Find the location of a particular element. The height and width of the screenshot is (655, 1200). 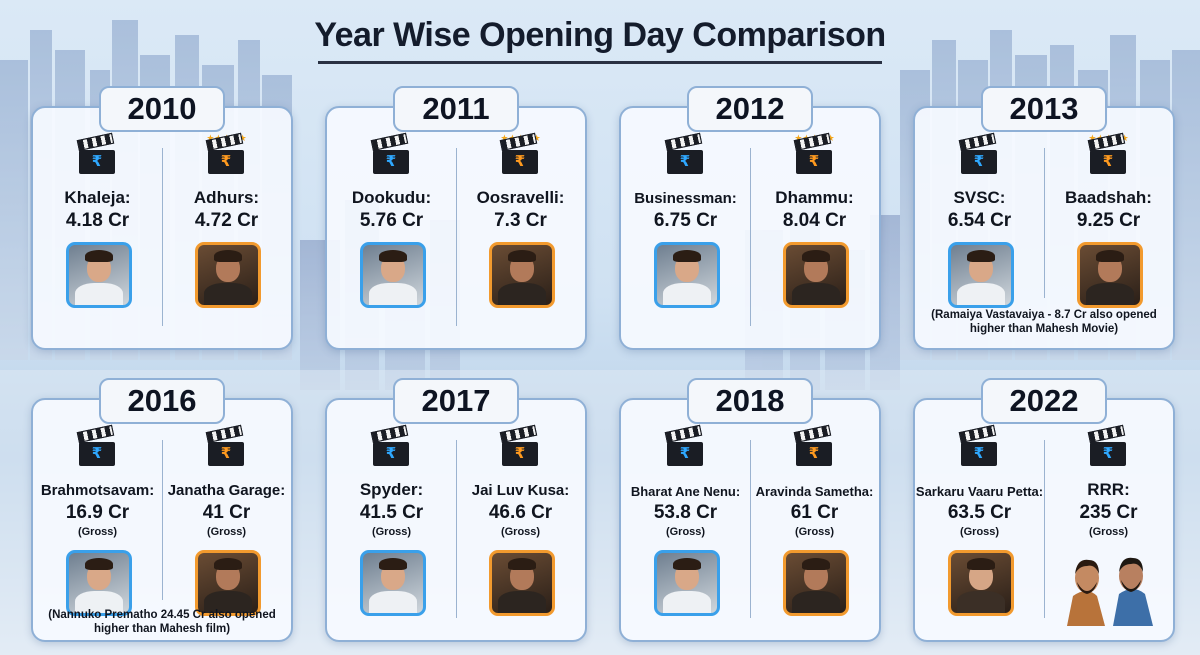

ntr-movie: ₹ RRR: 235 Cr (Gross) is located at coordinates (1108, 520).